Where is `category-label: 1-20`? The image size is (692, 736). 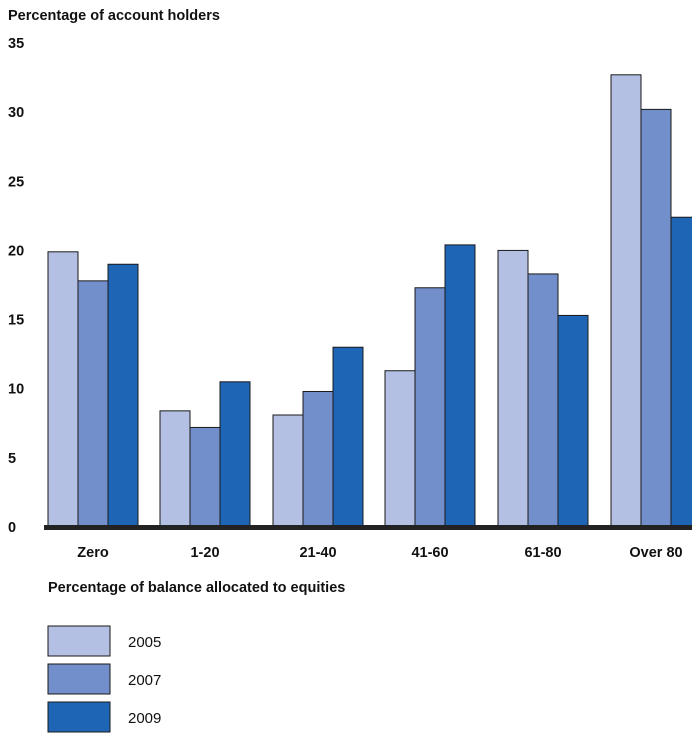 category-label: 1-20 is located at coordinates (204, 553).